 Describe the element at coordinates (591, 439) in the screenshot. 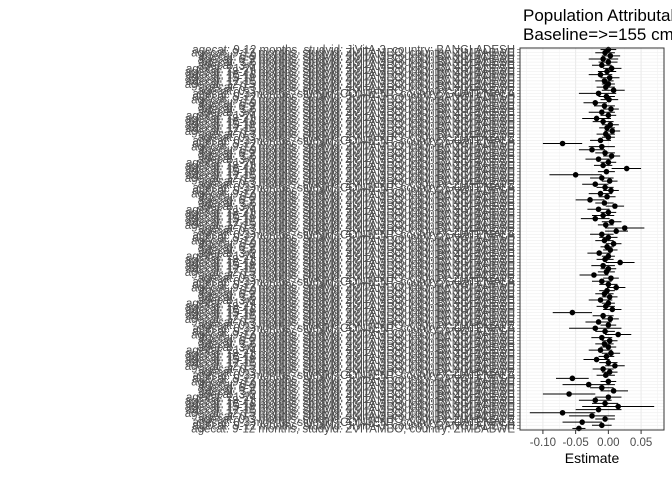

I see `x-axis: -0.10 -0.05 0.00 0.05` at that location.